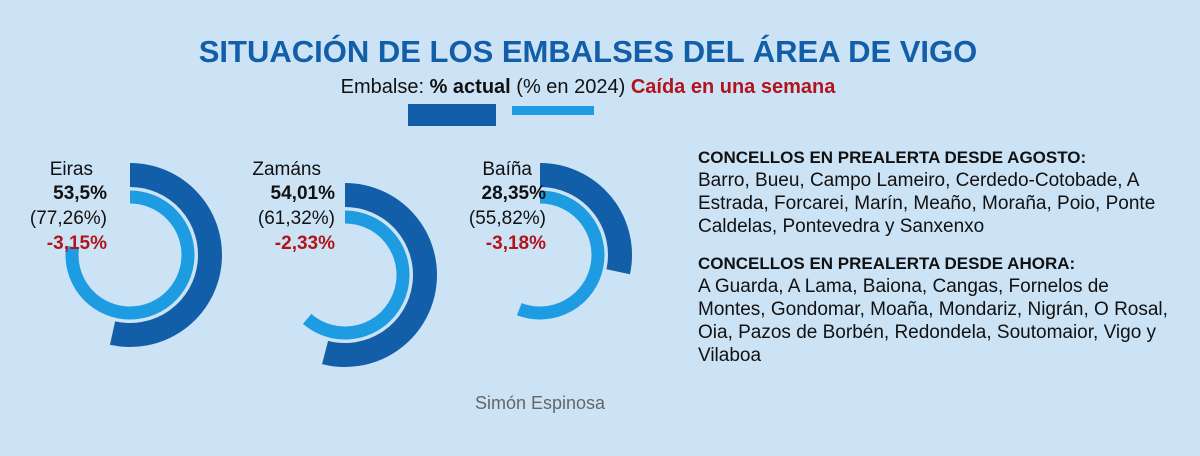 This screenshot has height=456, width=1200. What do you see at coordinates (514, 193) in the screenshot?
I see `value-label: 28,35%` at bounding box center [514, 193].